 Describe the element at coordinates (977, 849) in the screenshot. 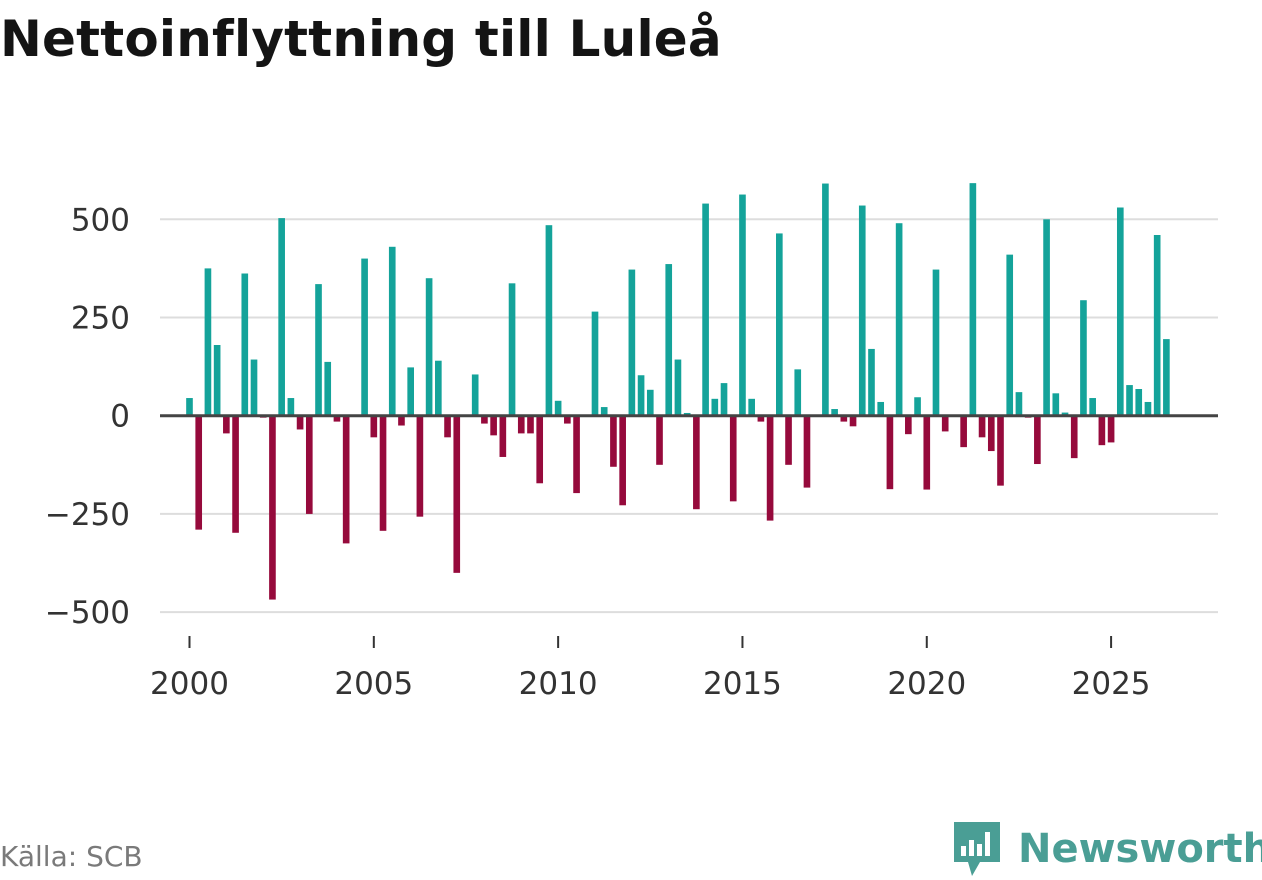

I see `newsworthy-logo-icon` at that location.